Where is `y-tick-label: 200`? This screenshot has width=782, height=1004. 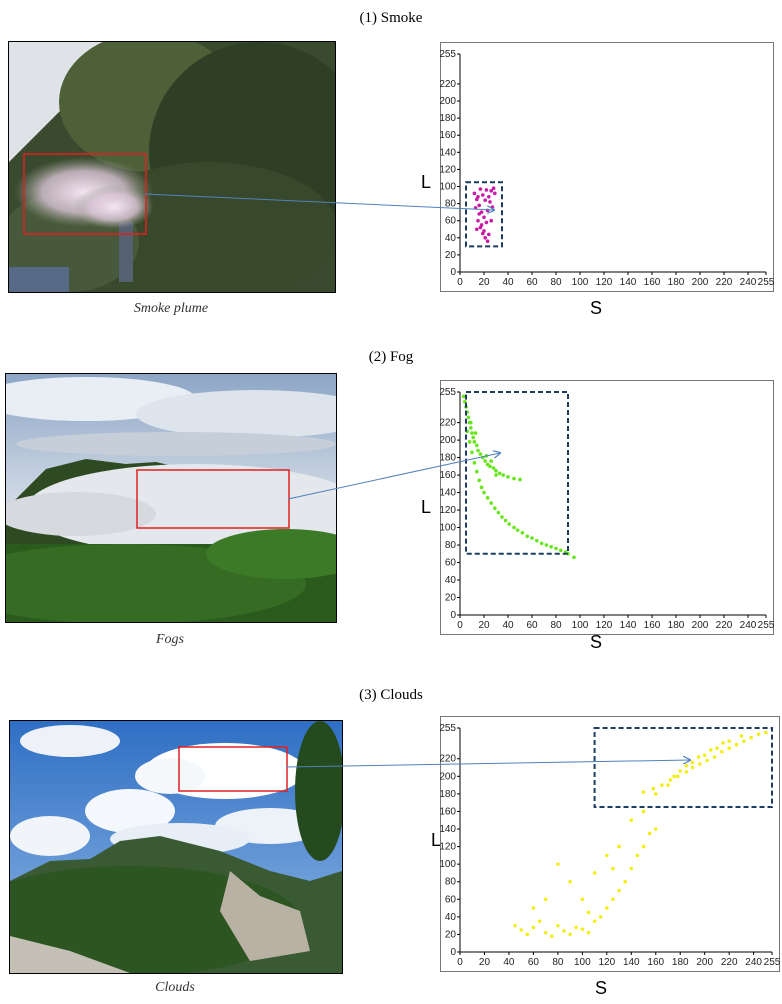 y-tick-label: 200 is located at coordinates (448, 440).